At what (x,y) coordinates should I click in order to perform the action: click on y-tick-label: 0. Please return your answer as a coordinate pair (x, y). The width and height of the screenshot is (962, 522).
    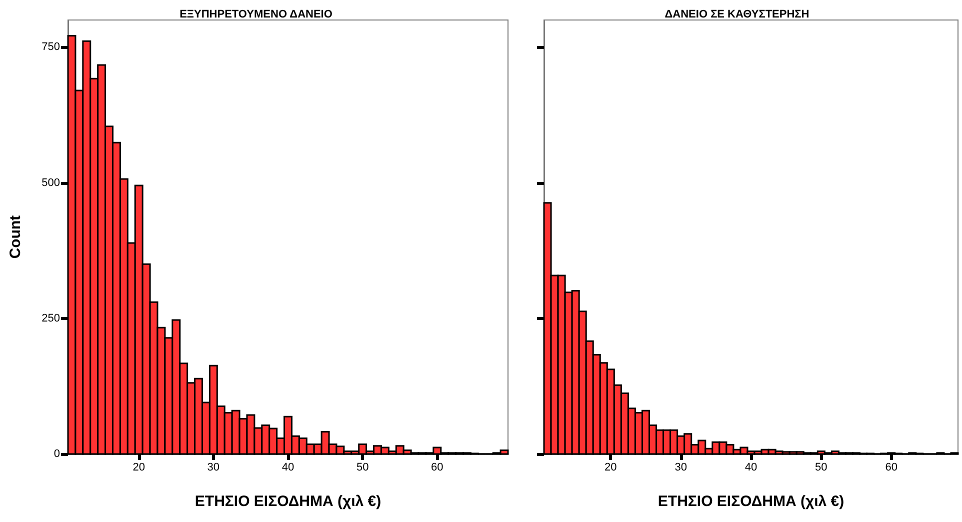
    Looking at the image, I should click on (57, 454).